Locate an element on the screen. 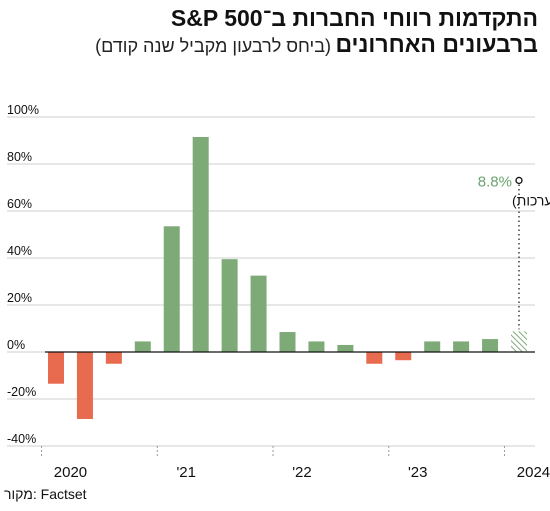 The width and height of the screenshot is (550, 511). x-tick-label: 2024 is located at coordinates (533, 472).